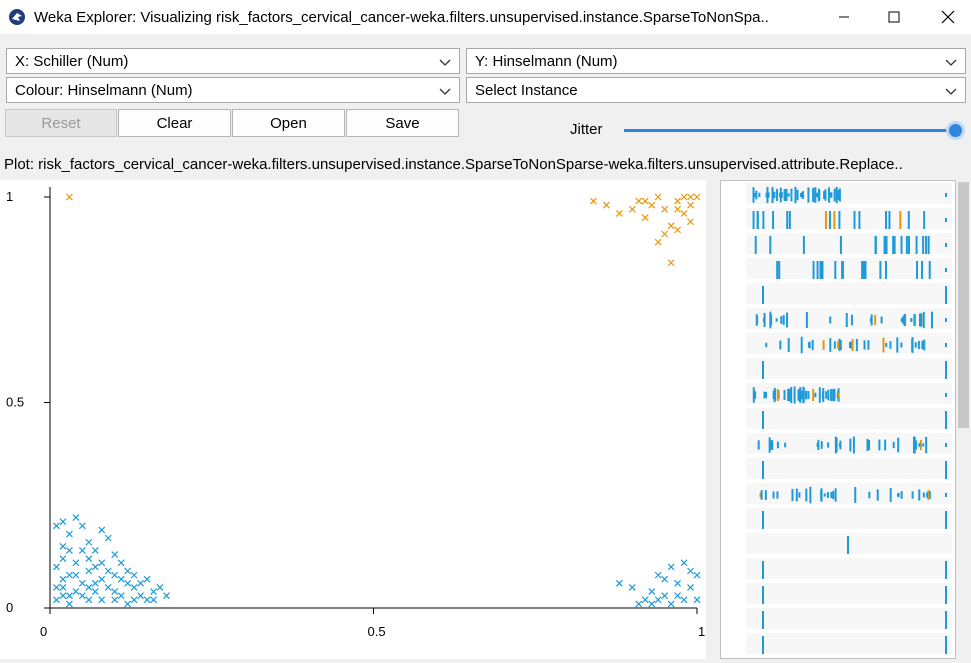  I want to click on reset-button: Reset, so click(61, 123).